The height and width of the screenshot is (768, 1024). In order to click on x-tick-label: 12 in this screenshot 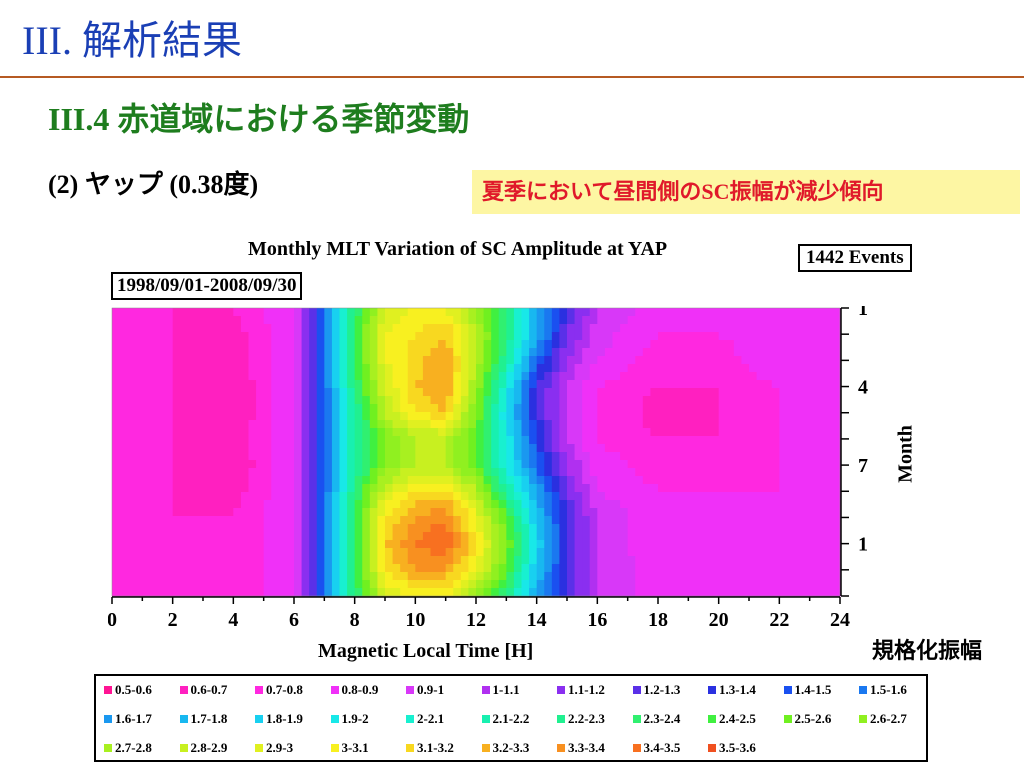, I will do `click(476, 620)`.